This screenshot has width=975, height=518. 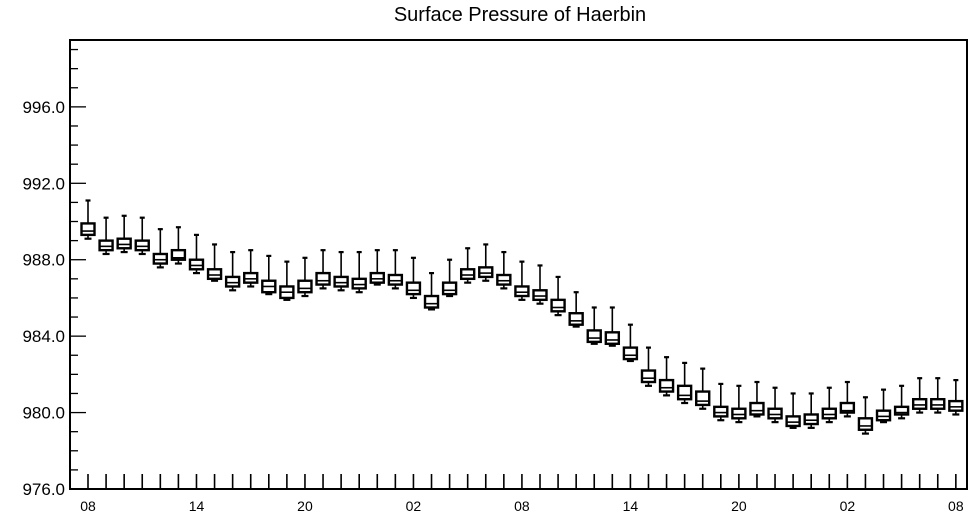 I want to click on y-tick-label: 984.0, so click(x=43, y=336).